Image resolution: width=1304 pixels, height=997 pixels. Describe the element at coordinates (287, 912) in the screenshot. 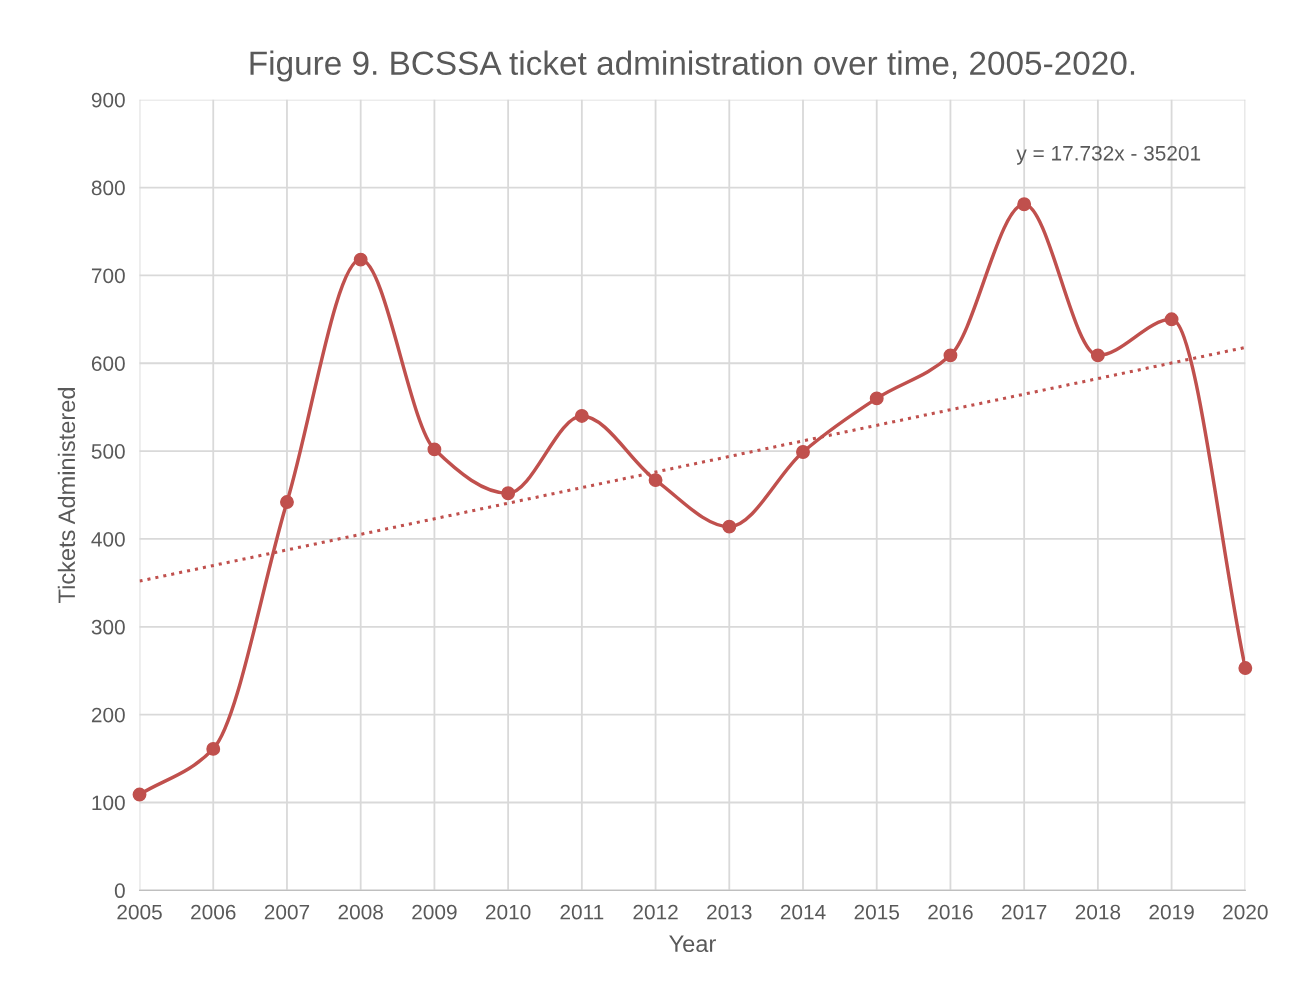

I see `x-tick-label: 2007` at that location.